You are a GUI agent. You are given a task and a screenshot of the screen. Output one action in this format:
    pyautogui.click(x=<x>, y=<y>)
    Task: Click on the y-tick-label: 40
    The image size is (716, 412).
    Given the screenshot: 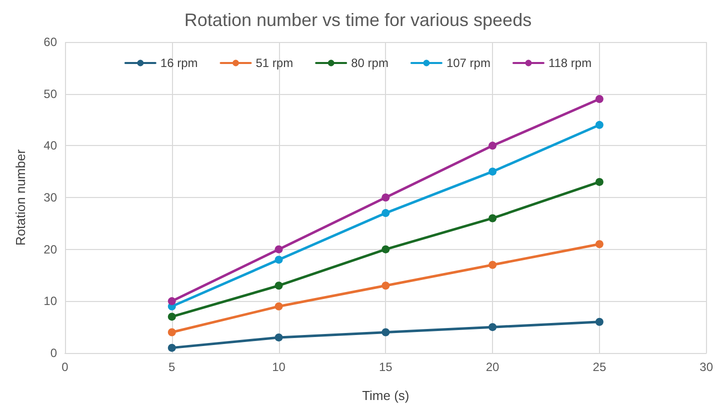 What is the action you would take?
    pyautogui.click(x=51, y=145)
    